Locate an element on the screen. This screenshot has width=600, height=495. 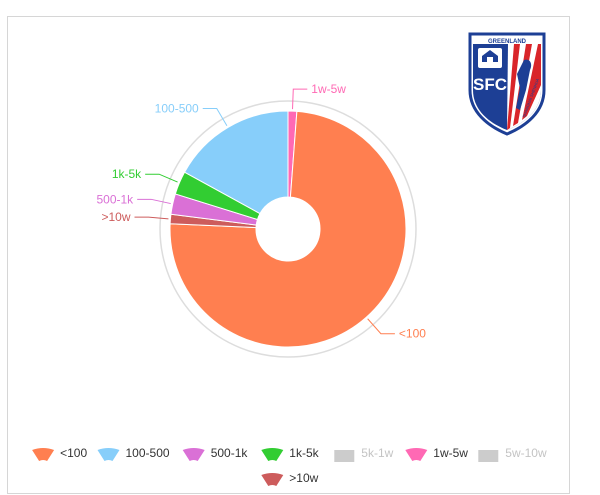
legend-icon-1w-5w is located at coordinates (416, 454).